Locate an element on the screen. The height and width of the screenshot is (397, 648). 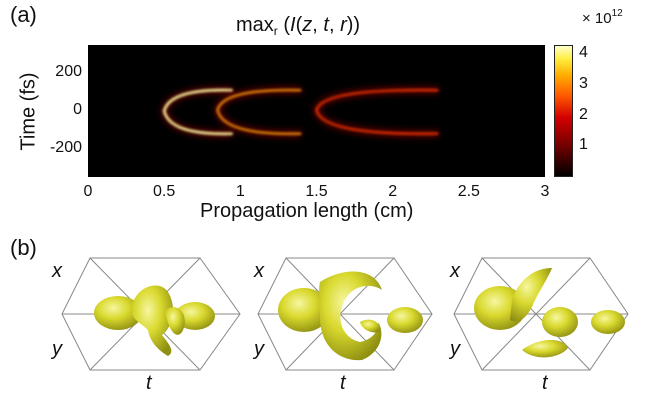
x-tick-label: 2.5 is located at coordinates (468, 191).